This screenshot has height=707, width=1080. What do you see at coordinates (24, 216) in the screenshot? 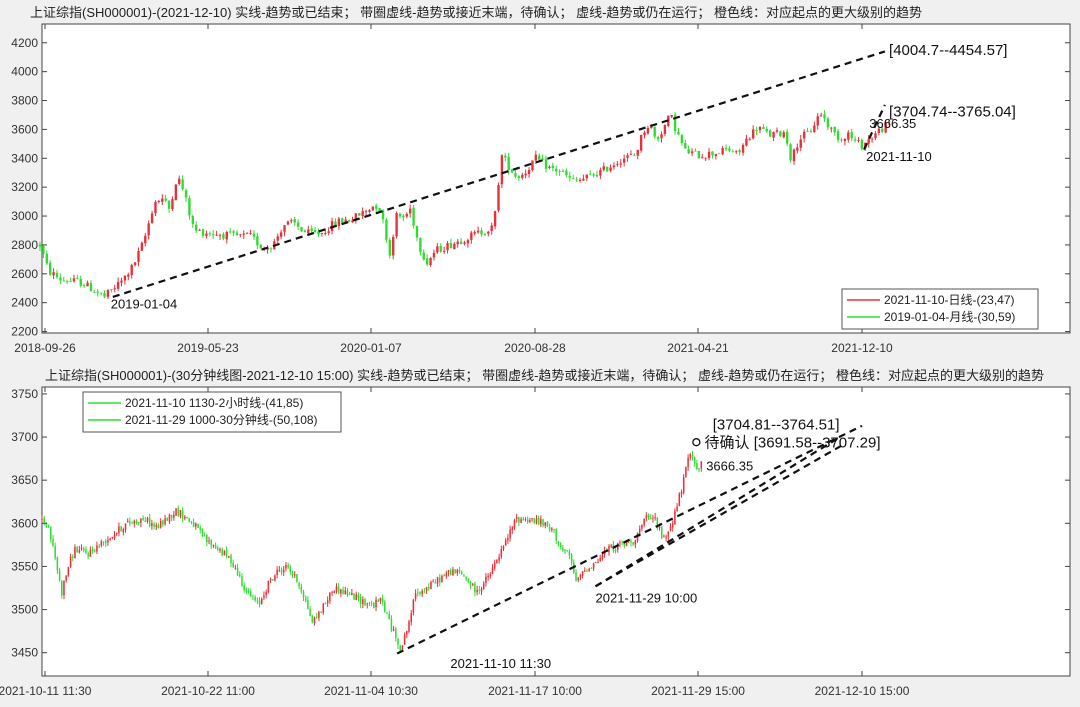
I see `y-tick-label: 3000` at bounding box center [24, 216].